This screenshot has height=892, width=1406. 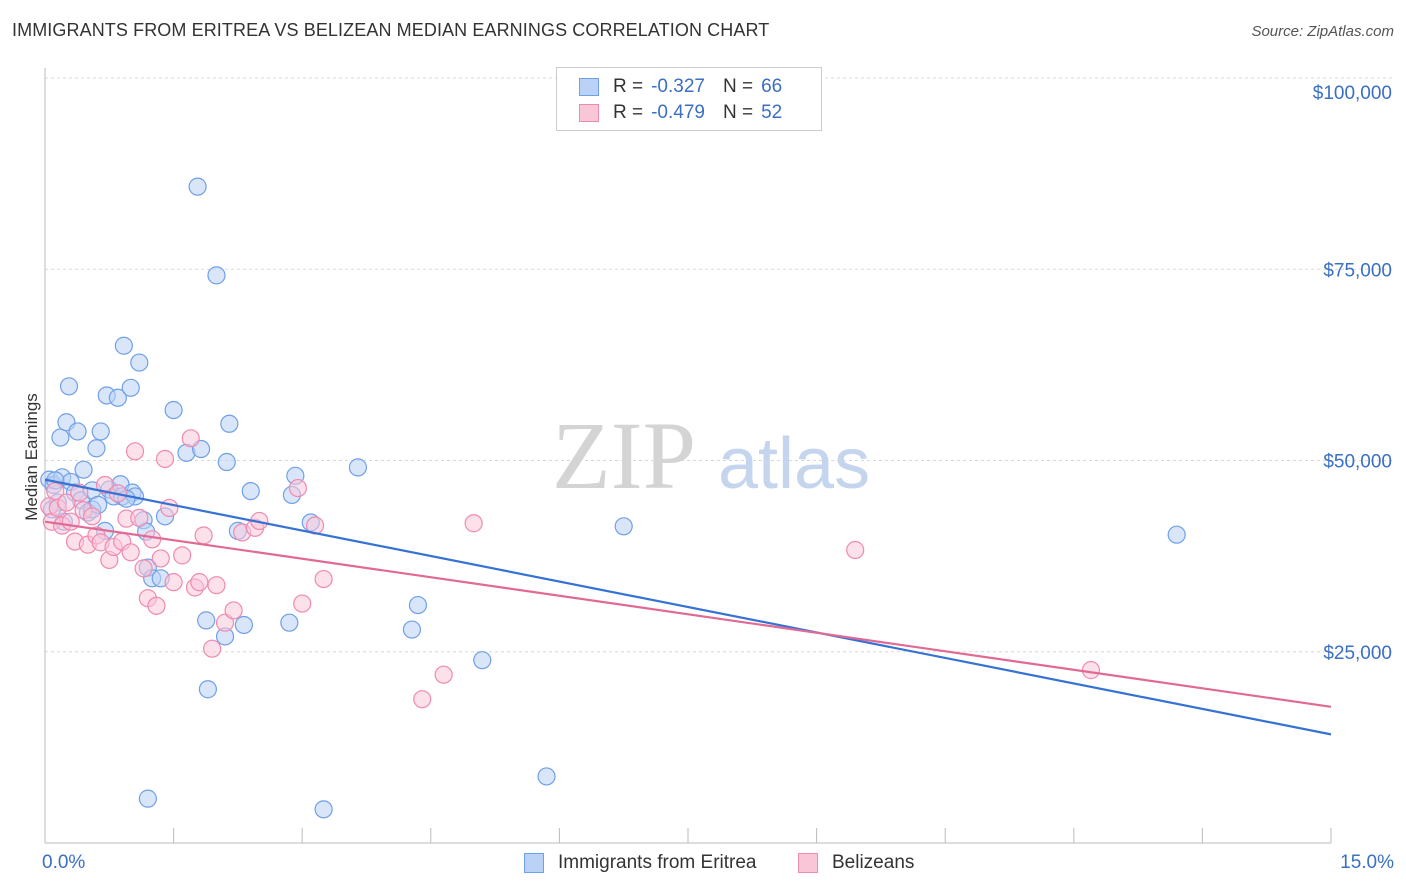 I want to click on y-tick-label: $50,000, so click(x=1357, y=462).